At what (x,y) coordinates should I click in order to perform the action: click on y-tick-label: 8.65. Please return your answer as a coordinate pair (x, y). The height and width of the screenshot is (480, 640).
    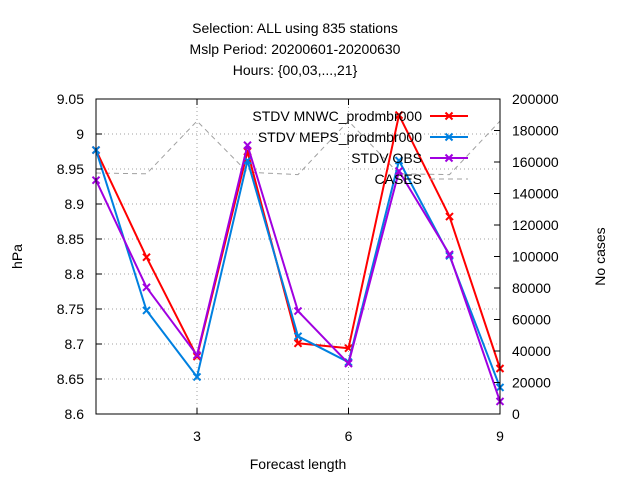
    Looking at the image, I should click on (70, 379).